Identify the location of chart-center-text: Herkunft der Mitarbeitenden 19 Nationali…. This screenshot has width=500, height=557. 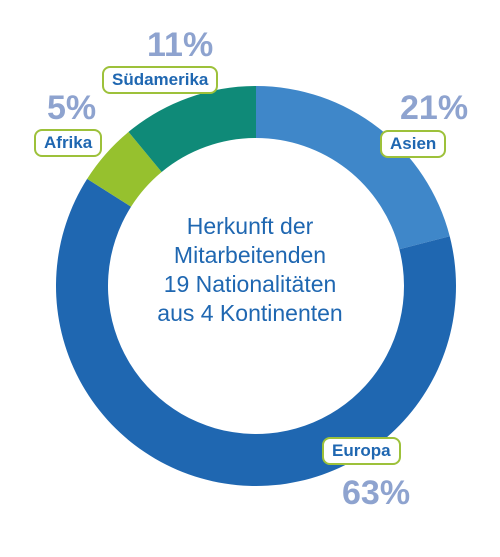
(250, 270).